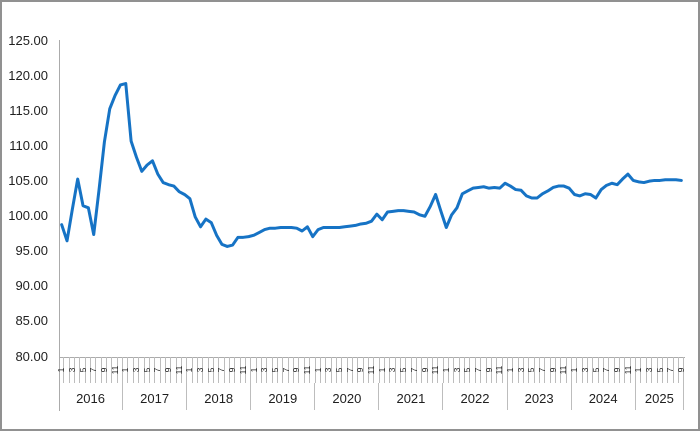 The image size is (700, 431). I want to click on year-axis: 2016 2017 2018 2019 2020 2021 2022 2023 2024 2025, so click(372, 396).